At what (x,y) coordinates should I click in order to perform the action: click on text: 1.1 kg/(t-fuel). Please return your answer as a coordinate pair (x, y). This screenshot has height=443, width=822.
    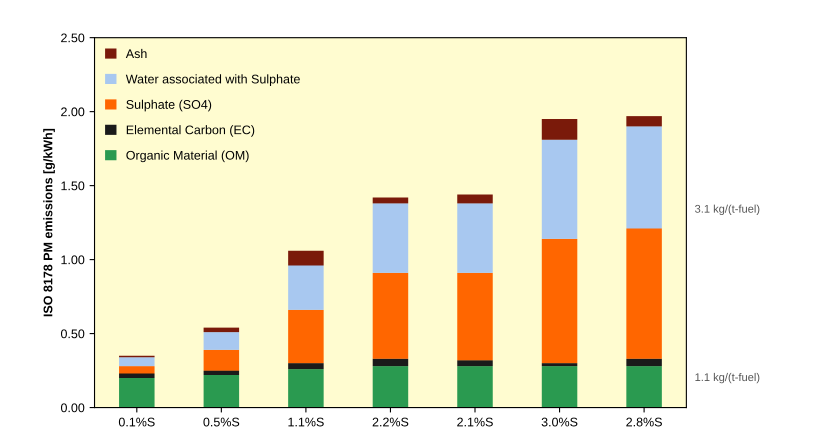
    Looking at the image, I should click on (727, 378).